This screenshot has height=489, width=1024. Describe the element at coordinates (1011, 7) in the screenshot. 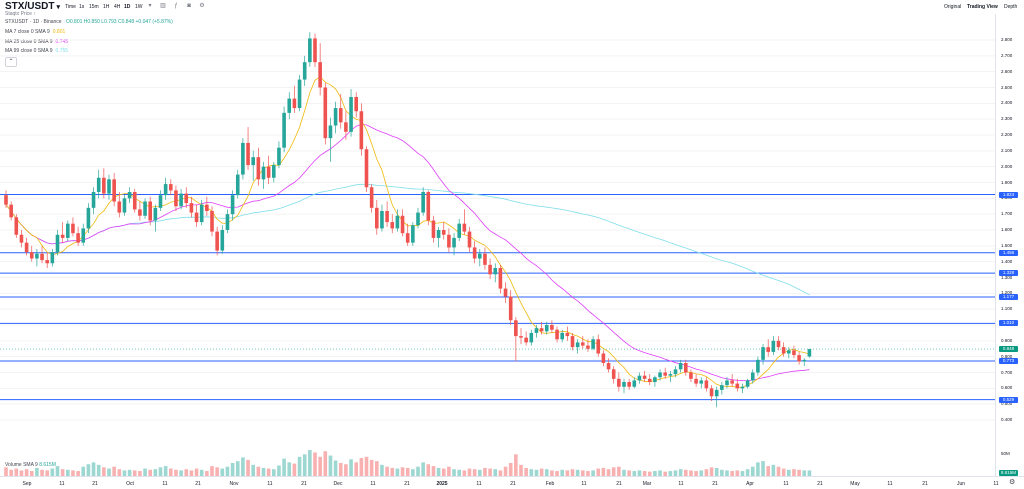

I see `view-depth: Depth` at that location.